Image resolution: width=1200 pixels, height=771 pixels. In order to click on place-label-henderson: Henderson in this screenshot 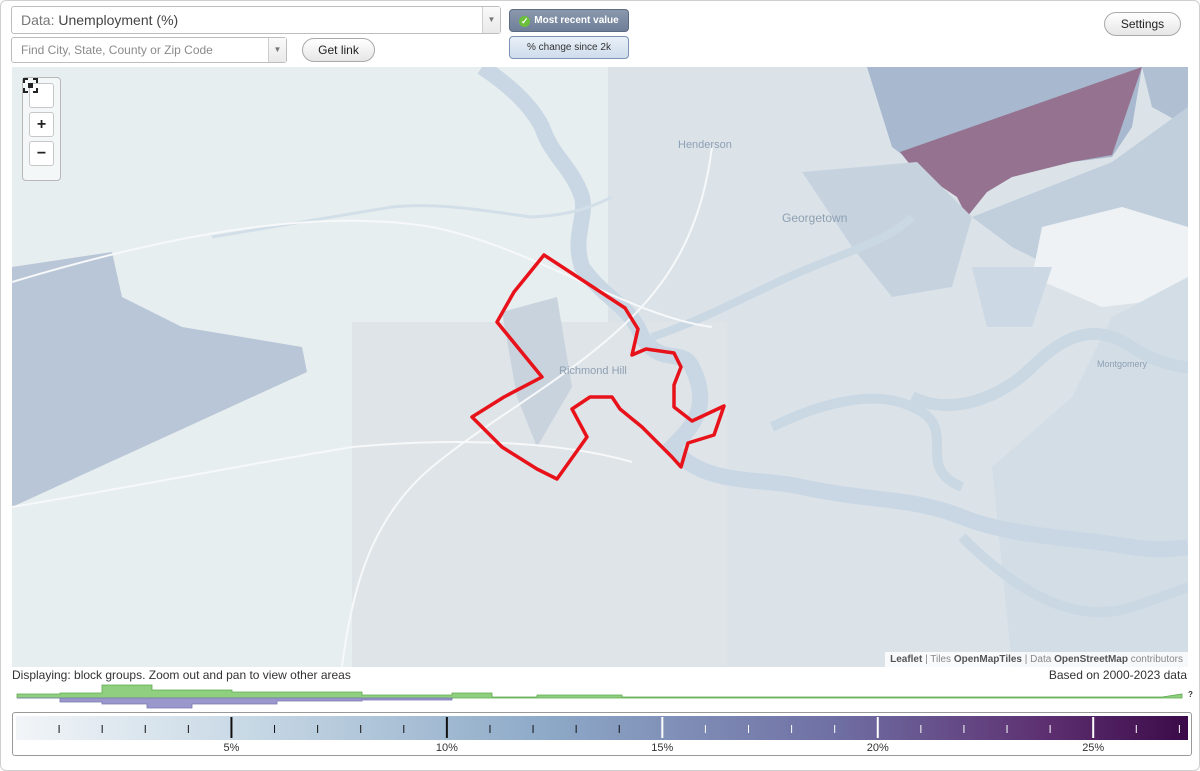, I will do `click(705, 145)`.